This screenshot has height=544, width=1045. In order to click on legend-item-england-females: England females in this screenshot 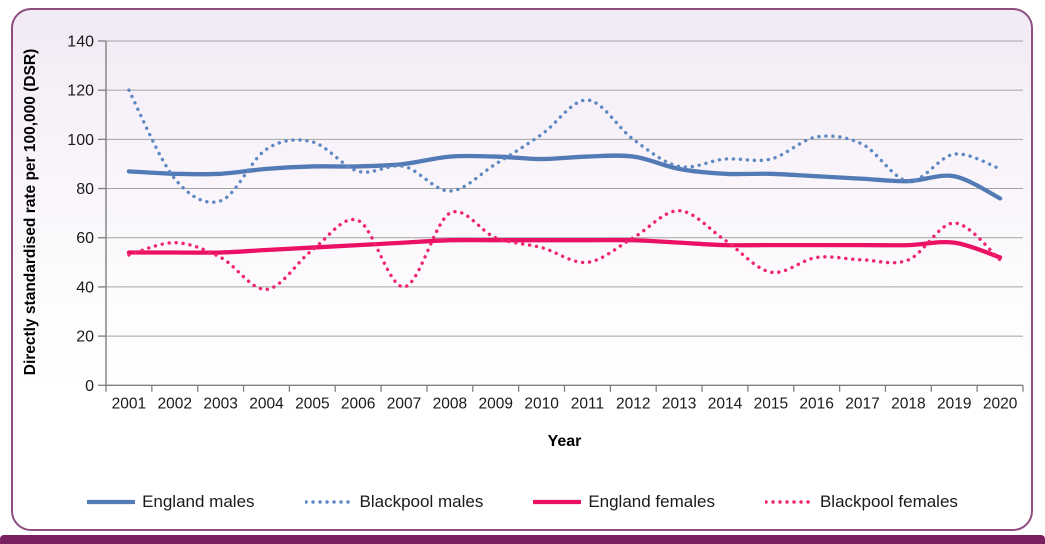, I will do `click(624, 502)`.